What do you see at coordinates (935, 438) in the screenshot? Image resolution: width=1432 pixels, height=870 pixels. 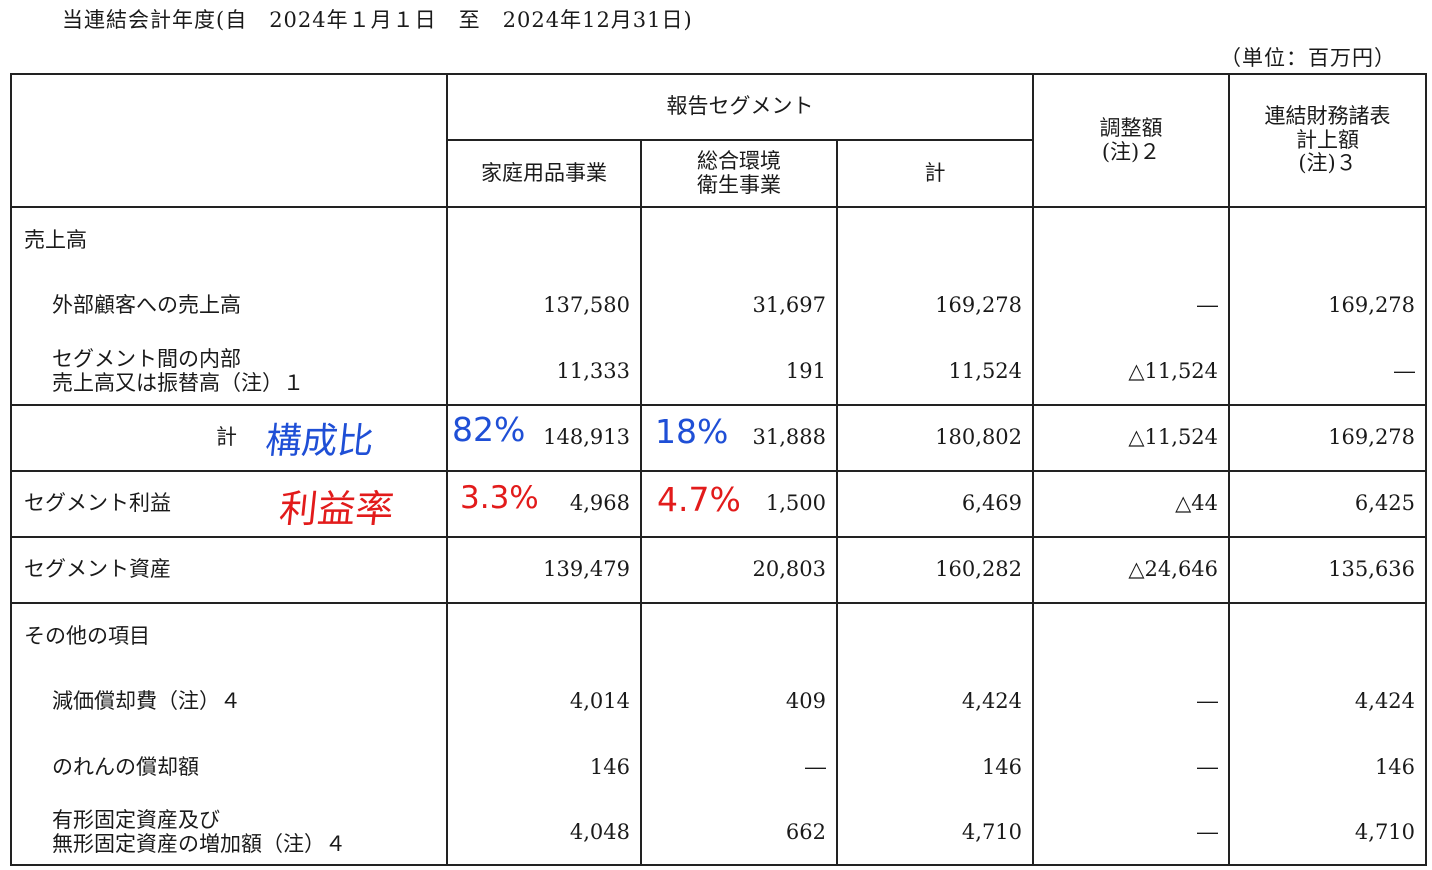 I see `cell-value: 180,802` at bounding box center [935, 438].